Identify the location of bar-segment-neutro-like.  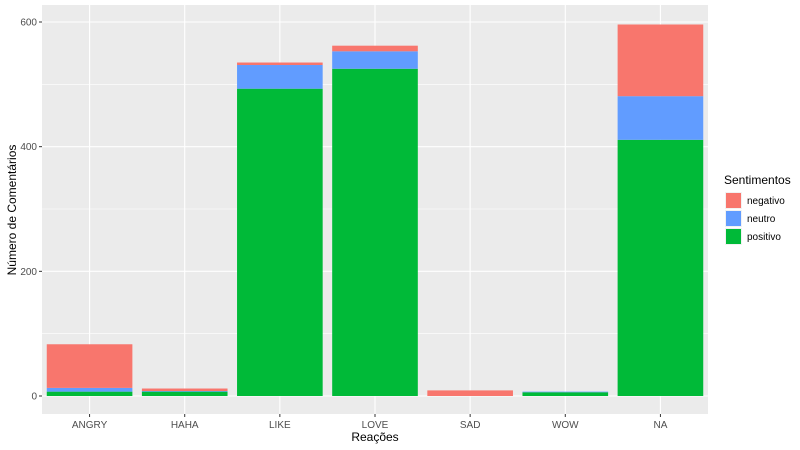
(280, 77).